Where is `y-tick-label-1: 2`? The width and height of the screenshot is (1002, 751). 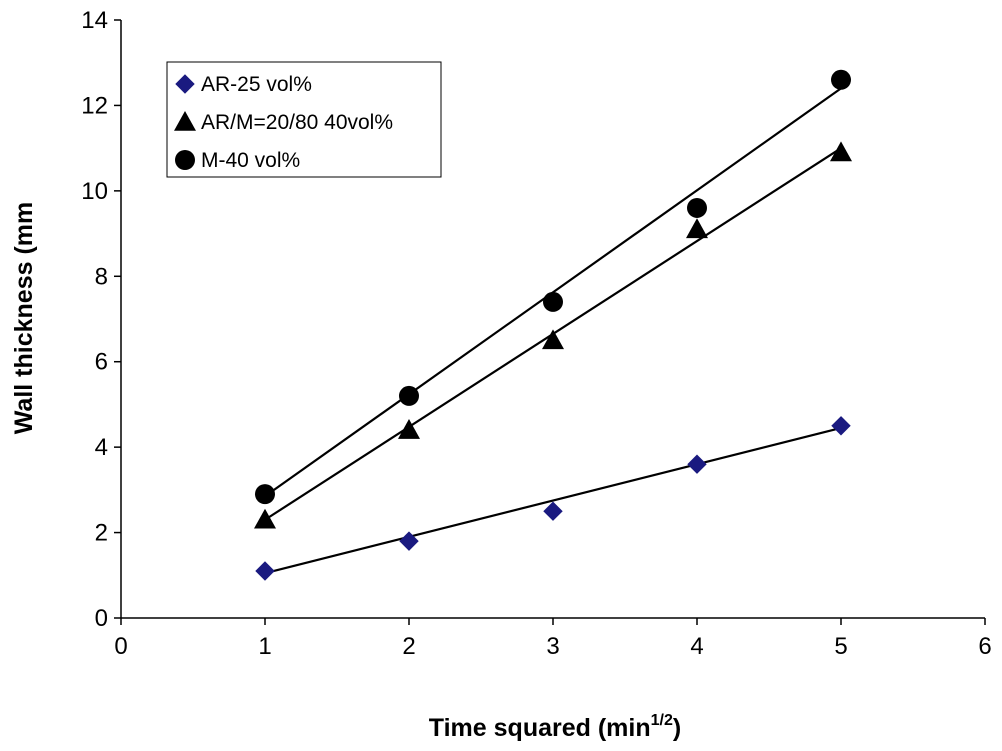 y-tick-label-1: 2 is located at coordinates (101, 533).